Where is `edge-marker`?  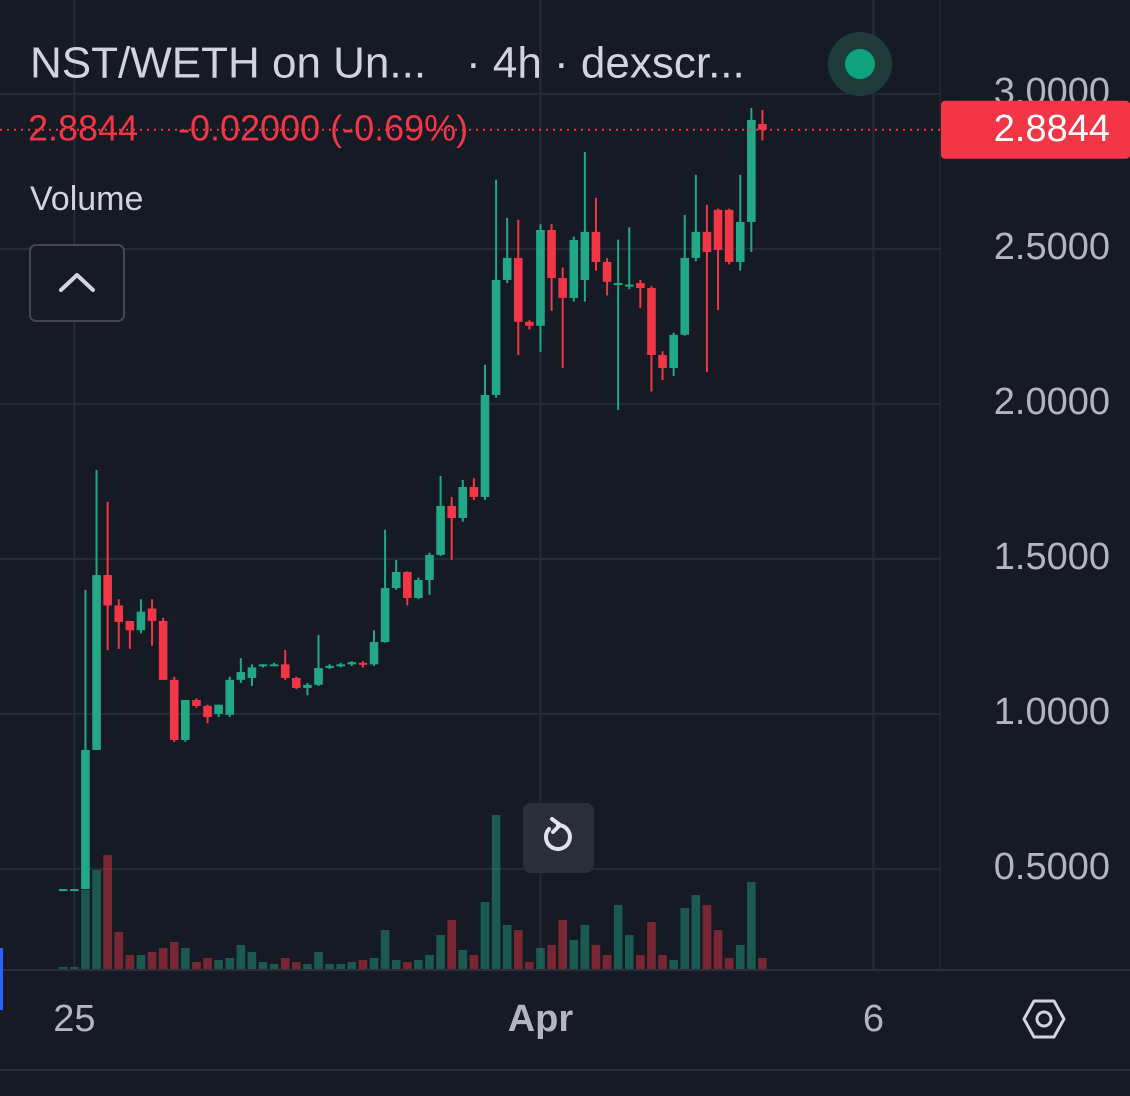
edge-marker is located at coordinates (1, 979).